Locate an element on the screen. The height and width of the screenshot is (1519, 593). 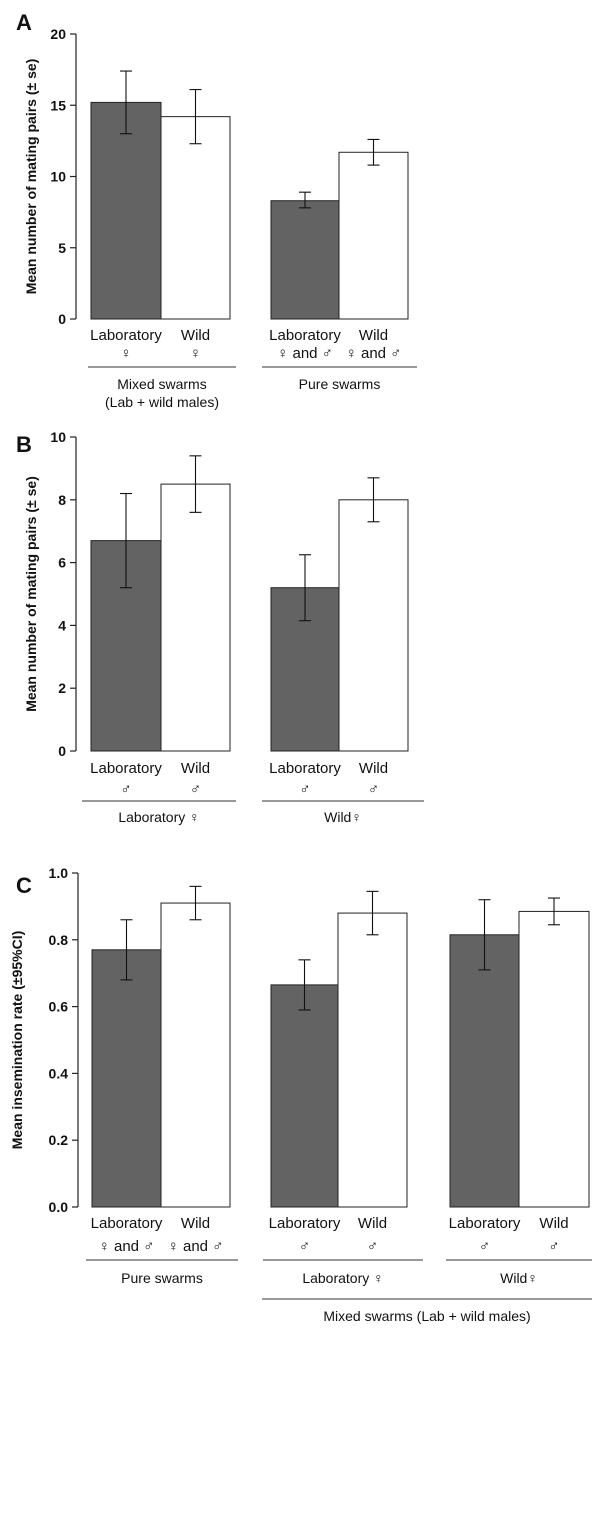
y-tick-label: 0.6 is located at coordinates (59, 1007).